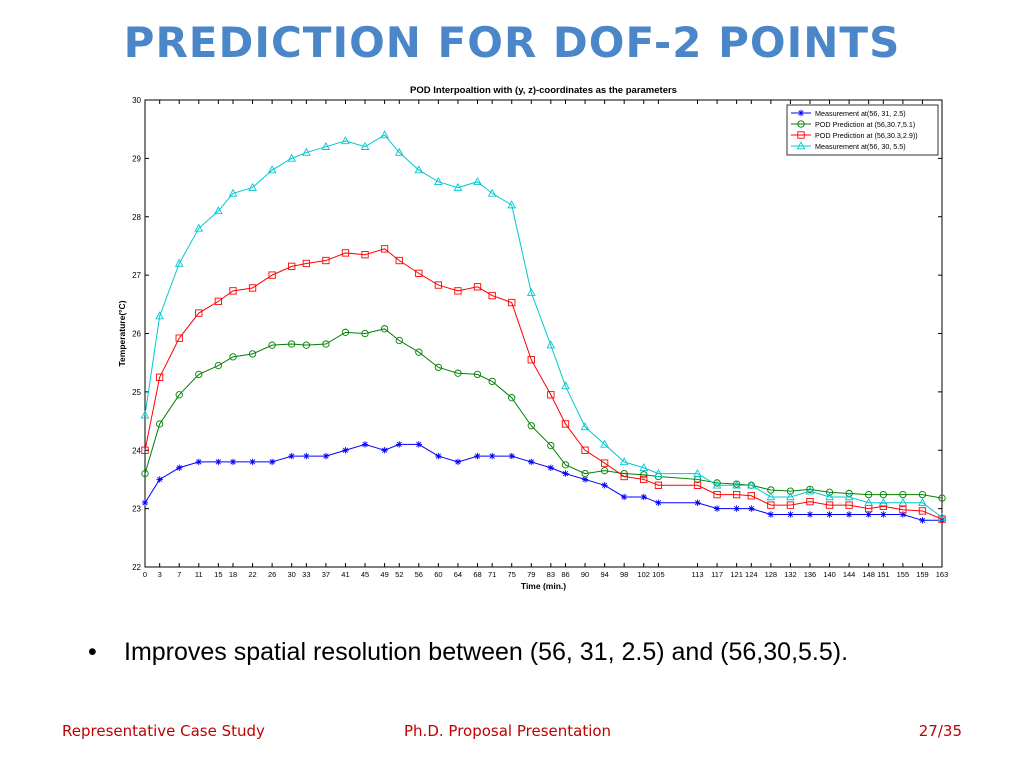 The width and height of the screenshot is (1024, 768). Describe the element at coordinates (399, 574) in the screenshot. I see `x-tick-label: 52` at that location.